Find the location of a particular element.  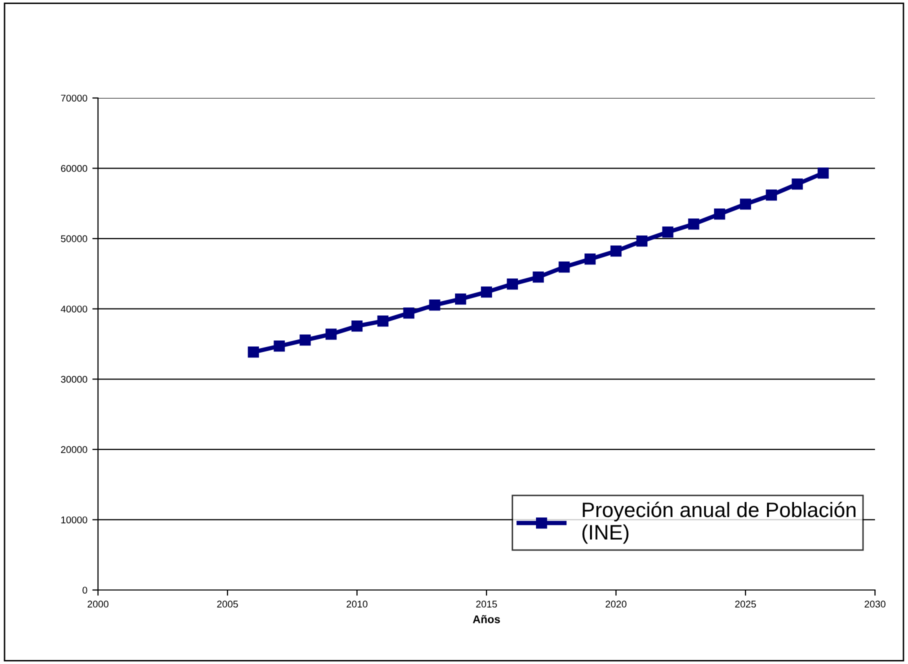

legend-label: Proyeción anual de Población (INE) is located at coordinates (719, 523).